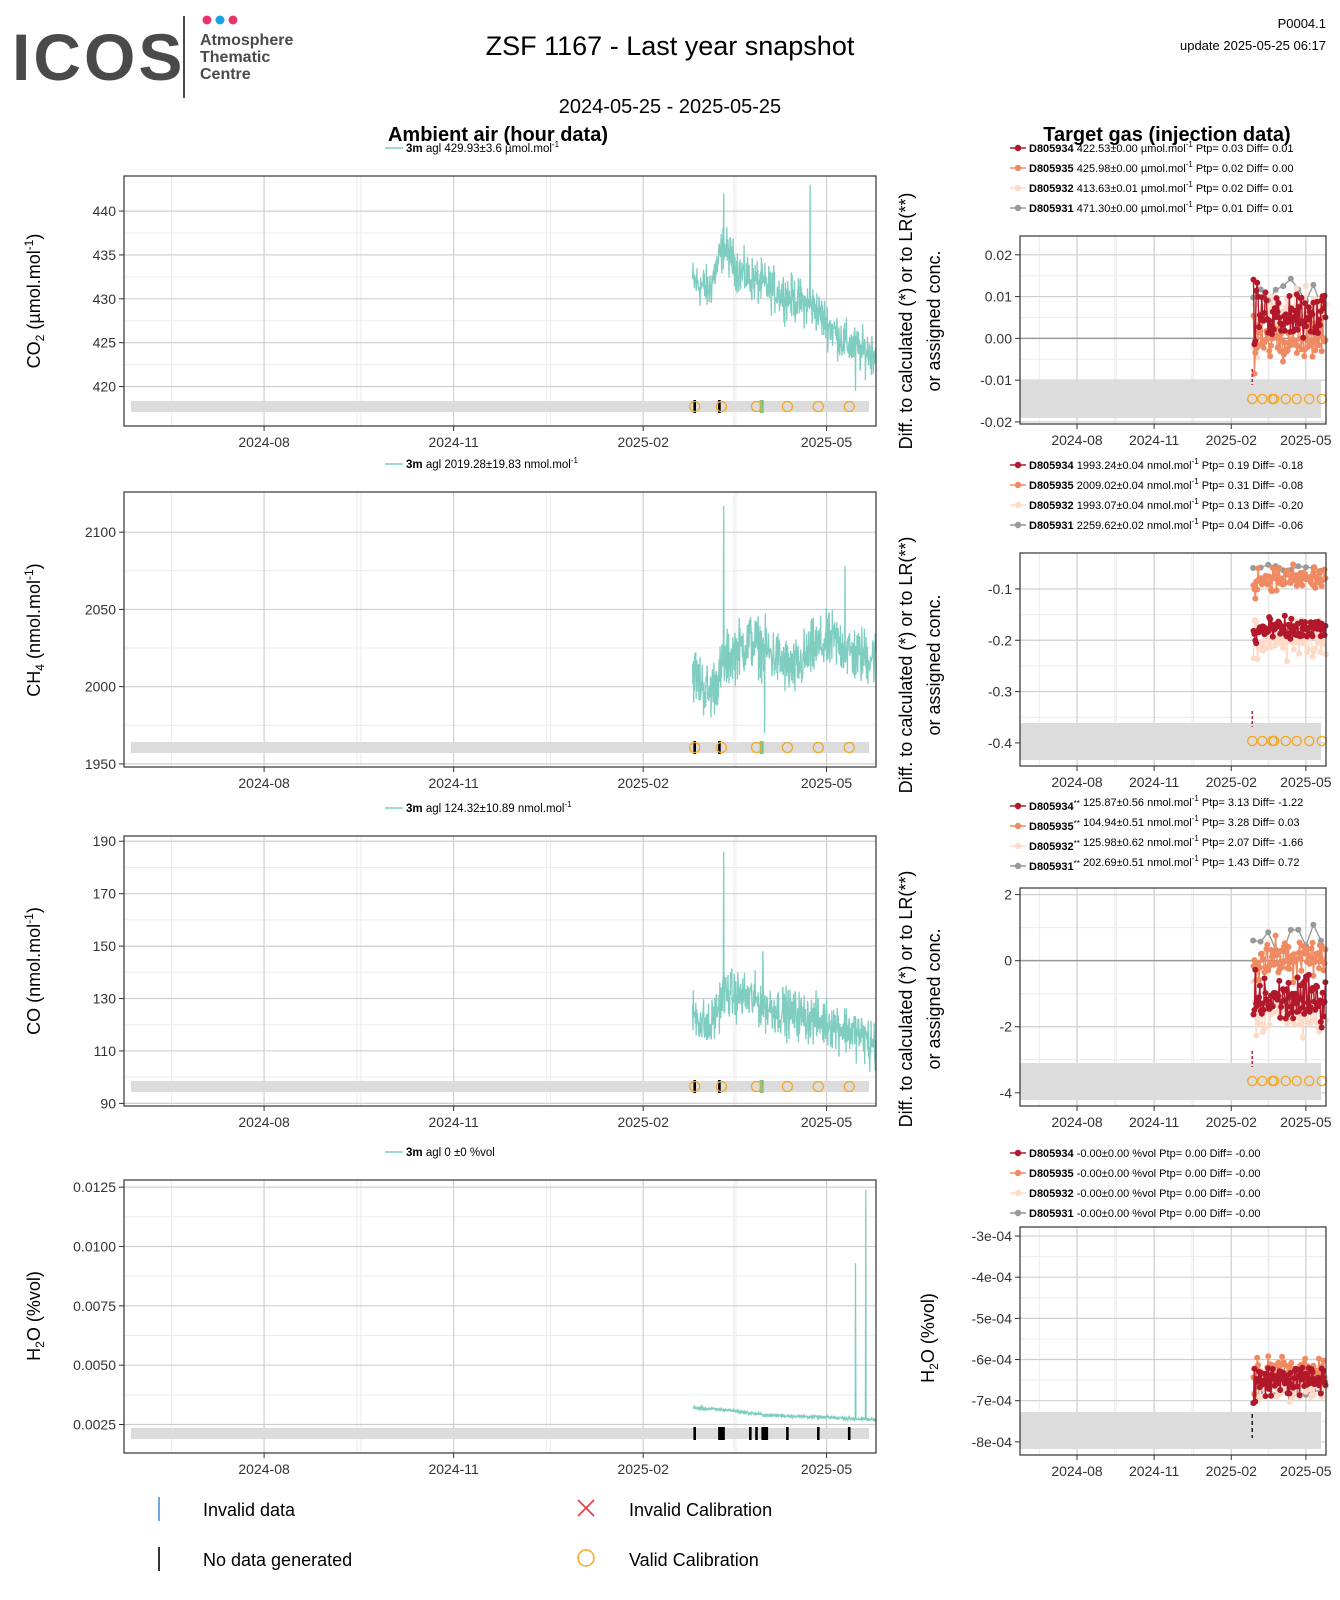 The height and width of the screenshot is (1600, 1340). I want to click on target-section-title: Target gas (injection data), so click(1166, 135).